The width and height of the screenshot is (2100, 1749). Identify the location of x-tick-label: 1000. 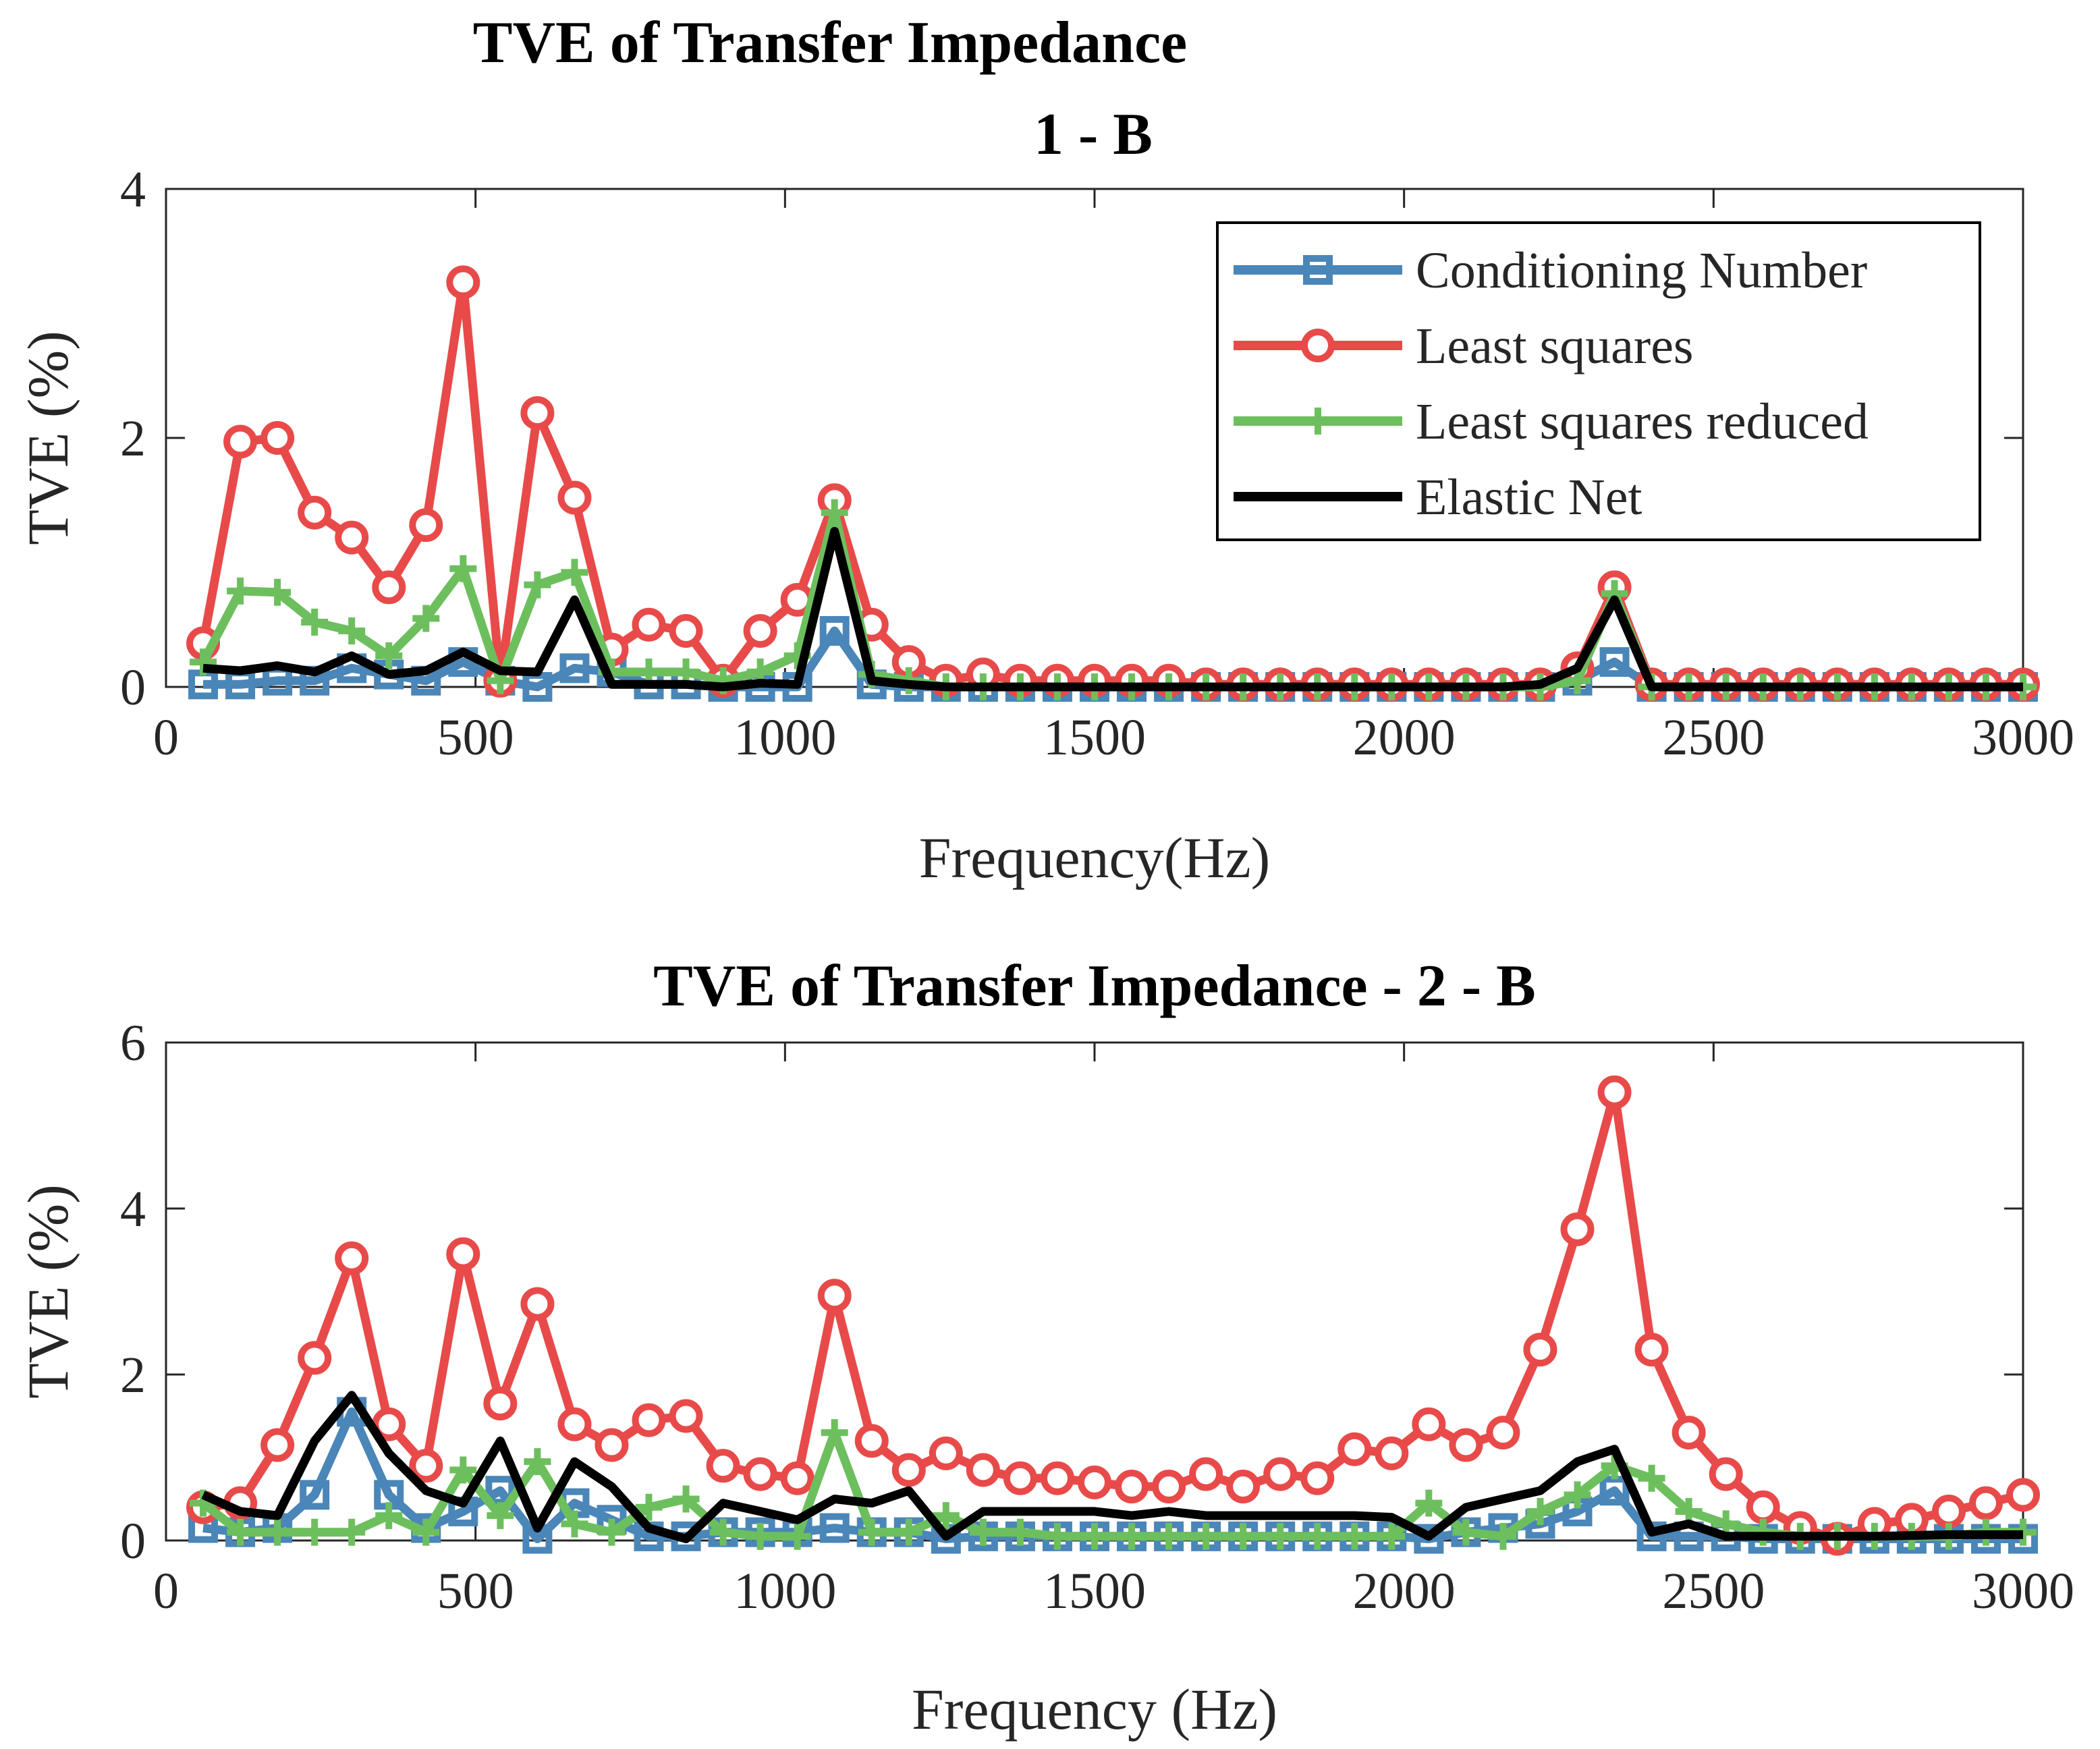
(785, 737).